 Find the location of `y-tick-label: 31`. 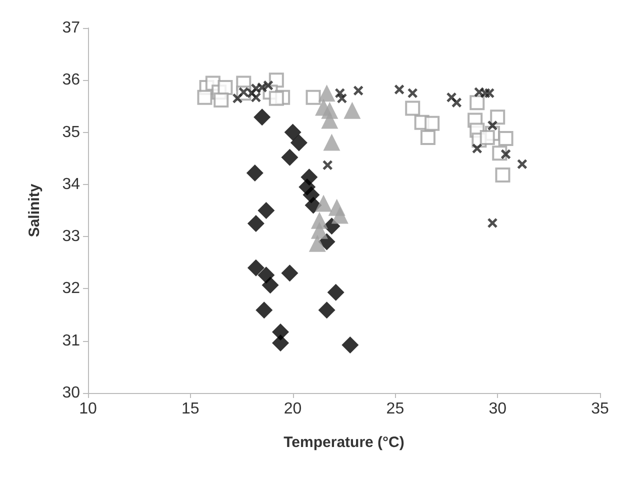

y-tick-label: 31 is located at coordinates (71, 341).